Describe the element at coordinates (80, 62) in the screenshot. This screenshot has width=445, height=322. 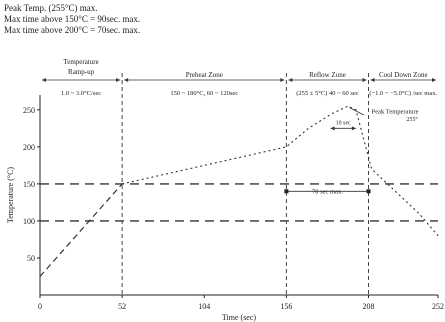
I see `zone-name-0a: Temperature` at that location.